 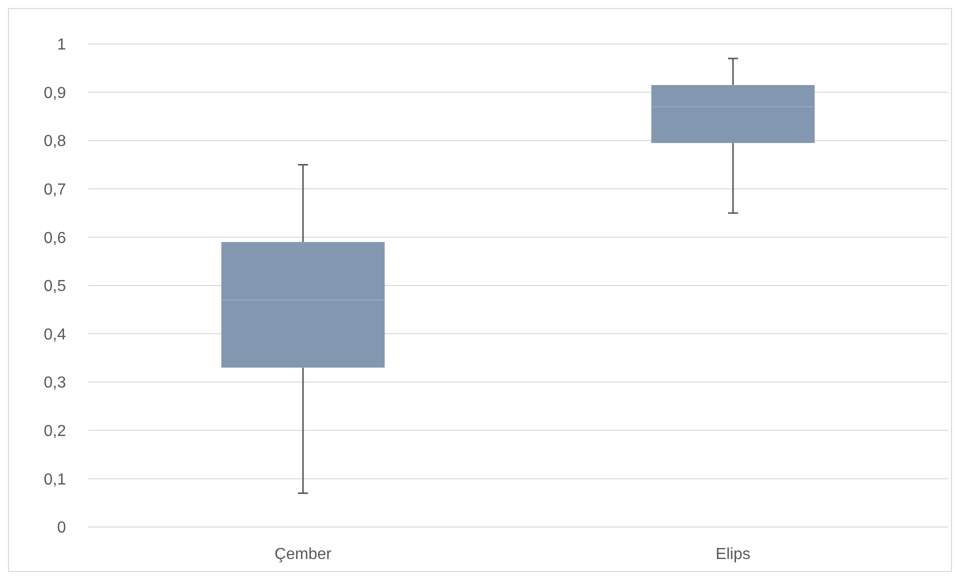 I want to click on y-tick-label: 0, so click(x=61, y=528).